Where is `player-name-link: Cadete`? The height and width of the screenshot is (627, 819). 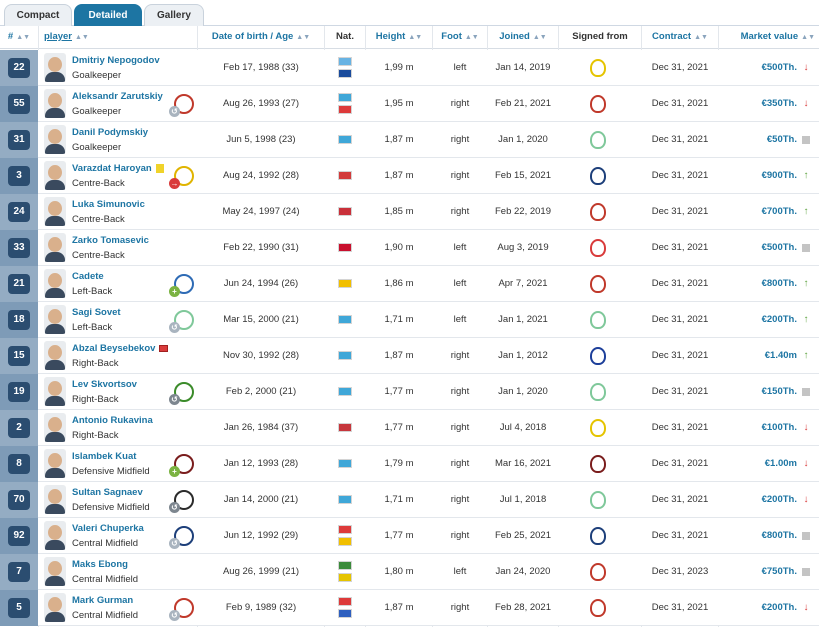 player-name-link: Cadete is located at coordinates (88, 276).